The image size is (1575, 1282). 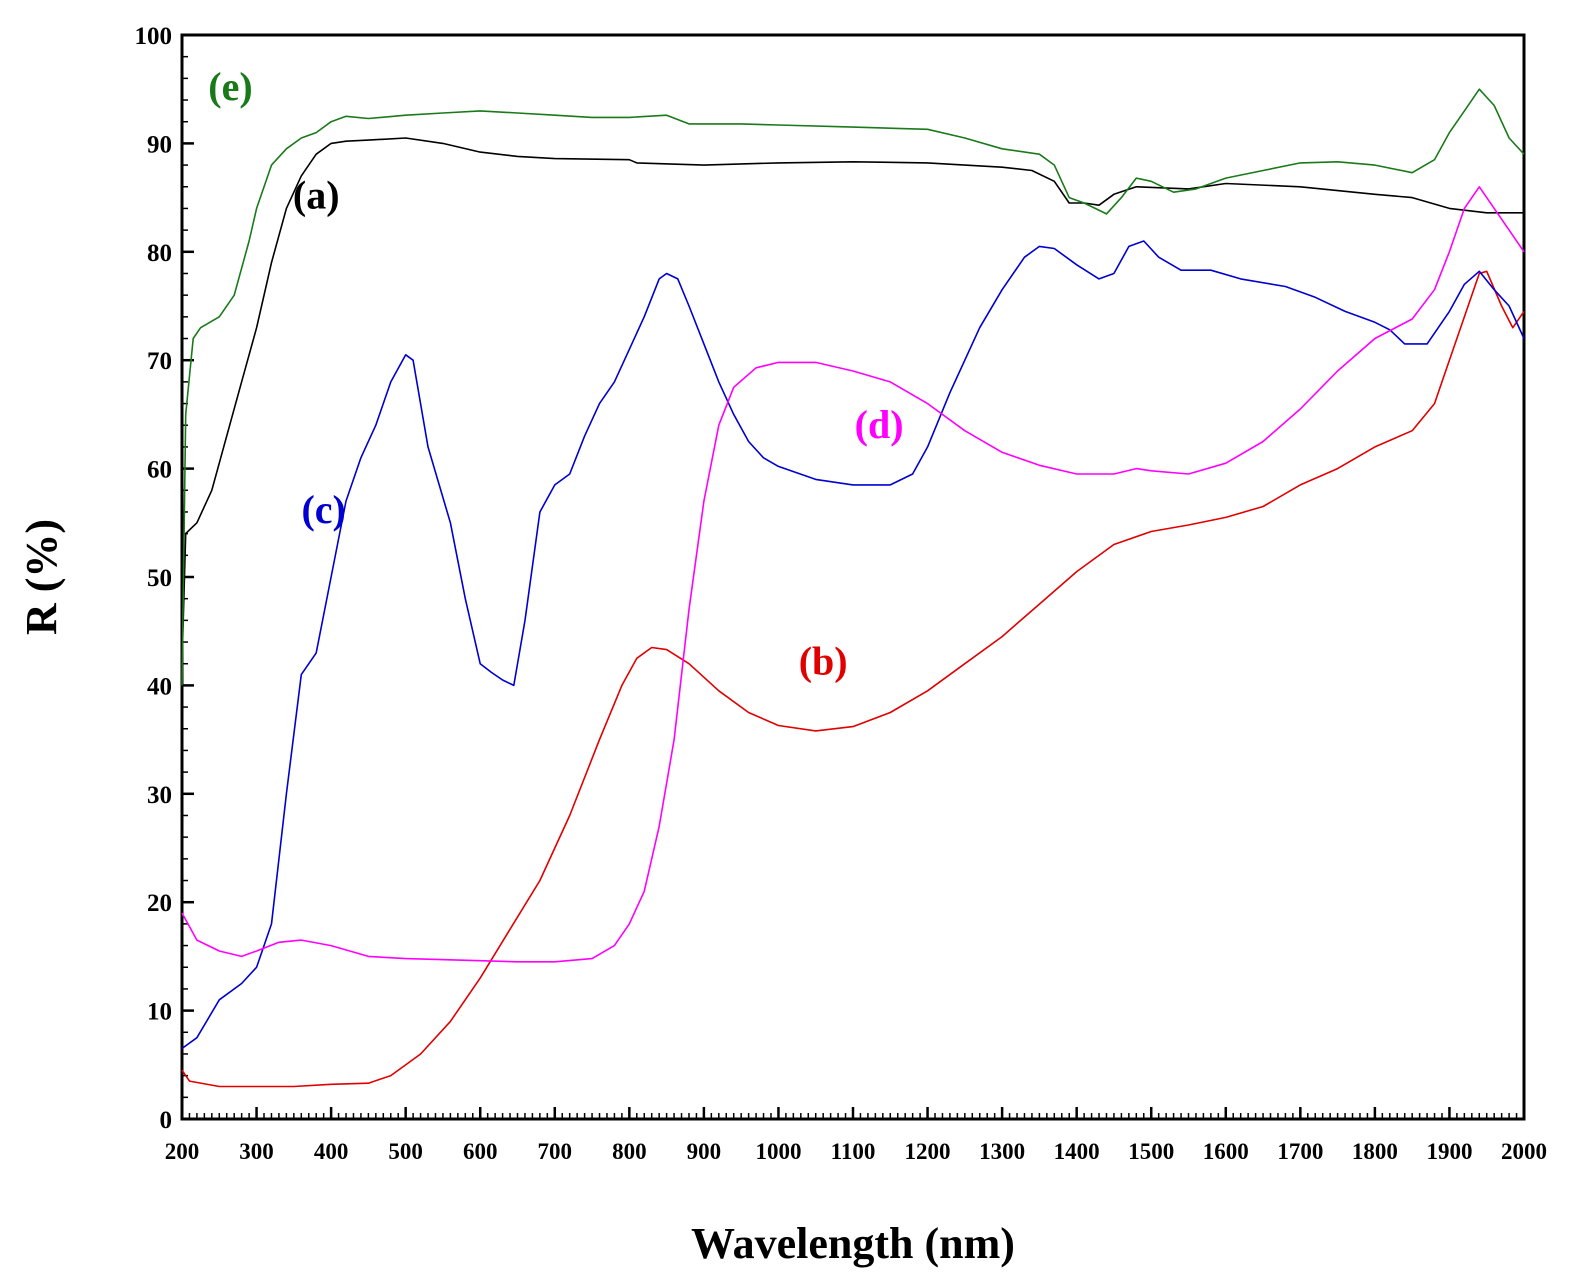 What do you see at coordinates (230, 86) in the screenshot?
I see `series-label-e: (e)` at bounding box center [230, 86].